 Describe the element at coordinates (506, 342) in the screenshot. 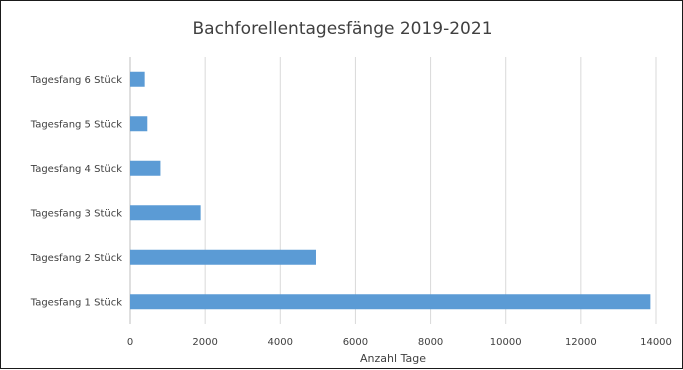

I see `x-tick-label: 10000` at that location.